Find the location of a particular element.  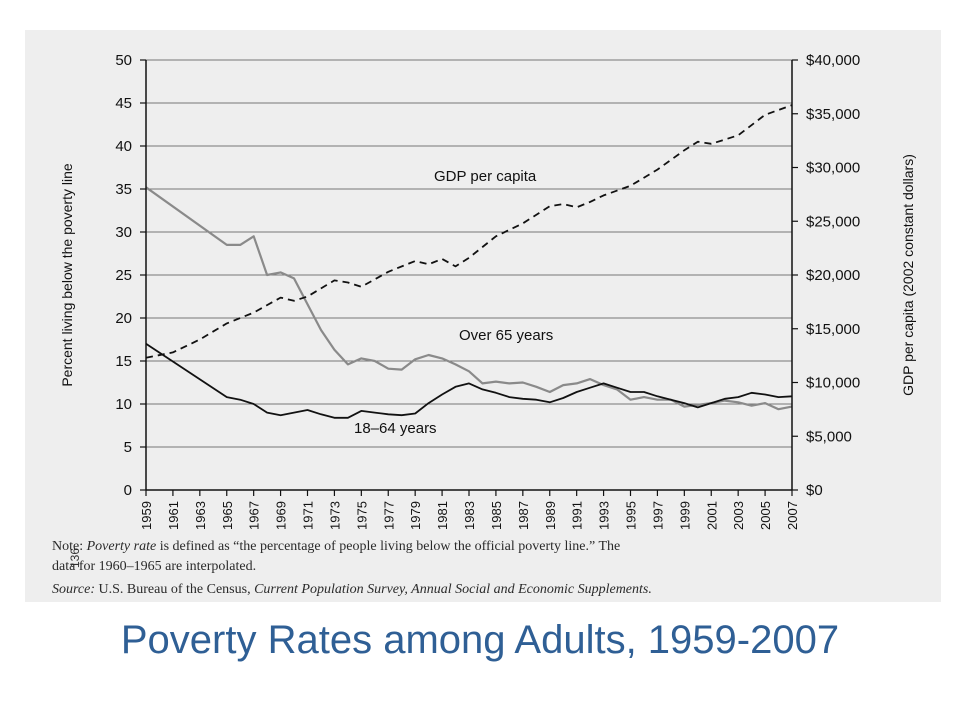

y2-tick-label: $0 is located at coordinates (814, 490).